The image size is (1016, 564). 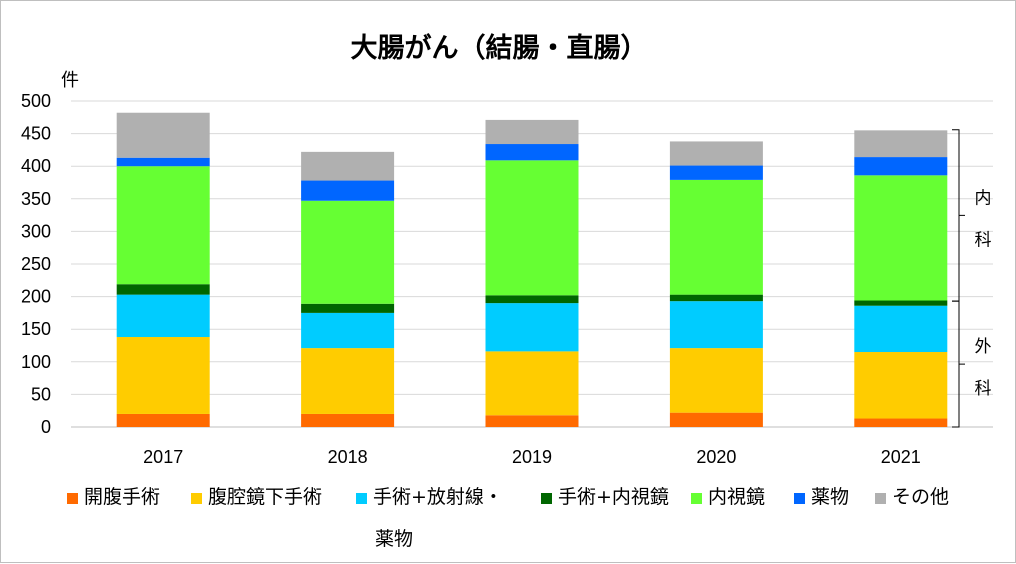 I want to click on legend-label: 薬物, so click(x=830, y=497).